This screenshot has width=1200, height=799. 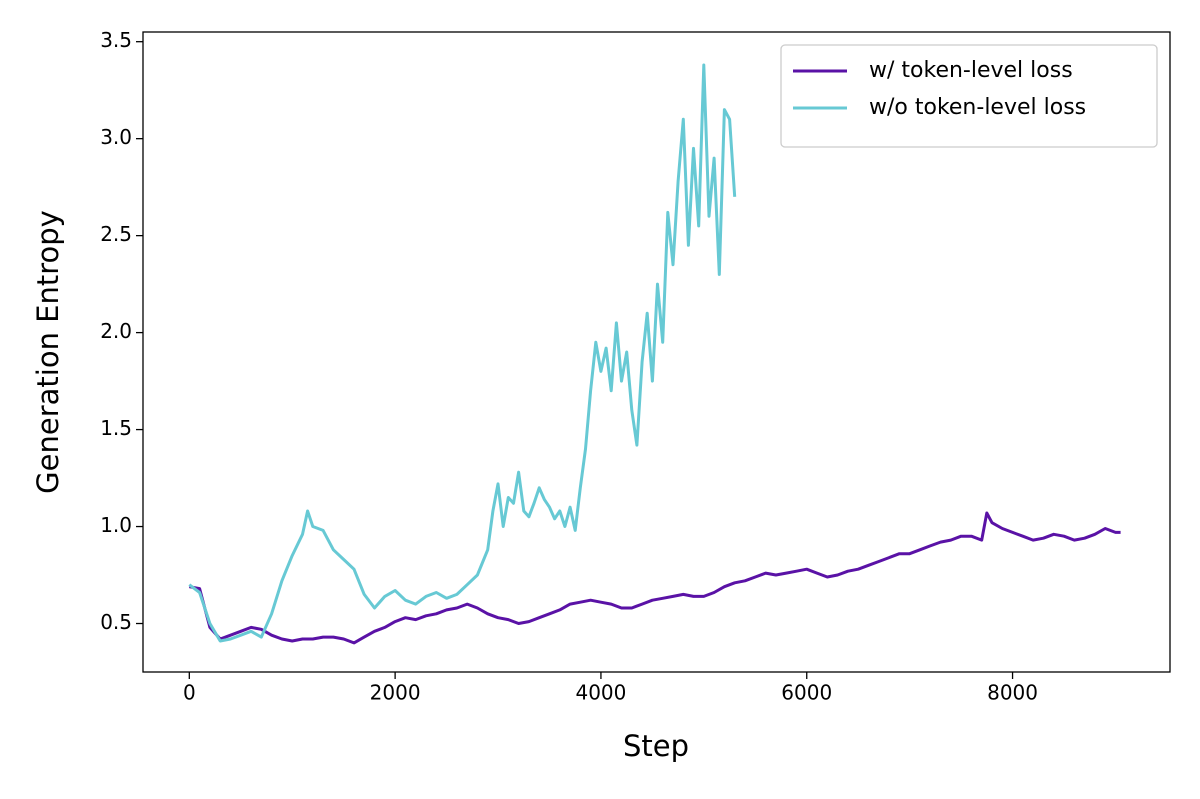 What do you see at coordinates (189, 693) in the screenshot?
I see `x-tick-label: 0` at bounding box center [189, 693].